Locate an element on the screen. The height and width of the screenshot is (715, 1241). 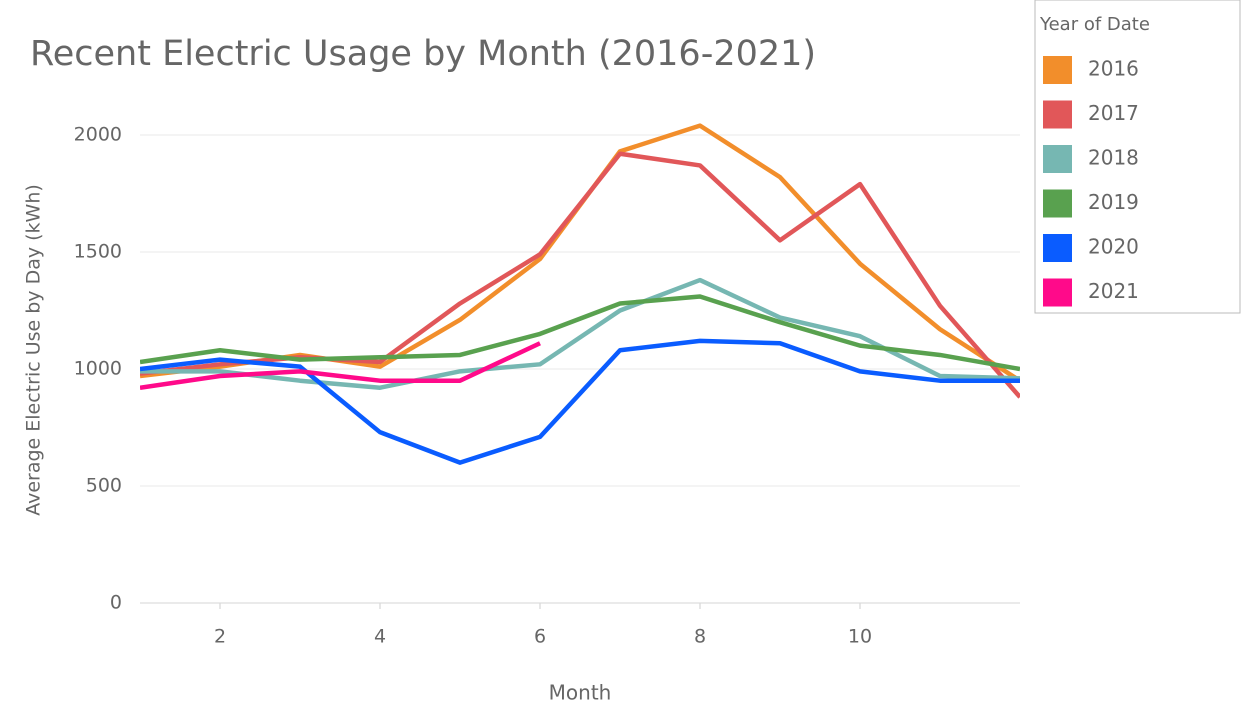
y-axis-label: Average Electric Use by Day (kWh) is located at coordinates (34, 350).